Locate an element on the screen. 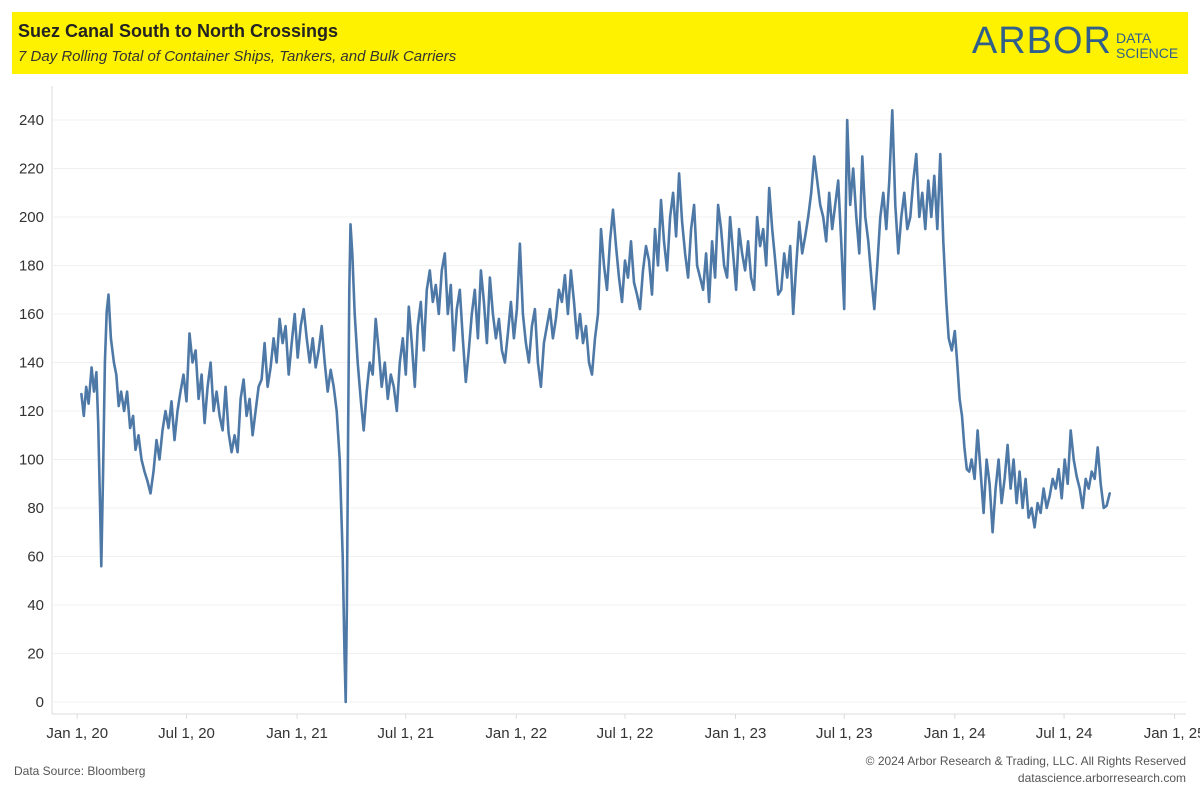  y-tick-label: 80 is located at coordinates (35, 508).